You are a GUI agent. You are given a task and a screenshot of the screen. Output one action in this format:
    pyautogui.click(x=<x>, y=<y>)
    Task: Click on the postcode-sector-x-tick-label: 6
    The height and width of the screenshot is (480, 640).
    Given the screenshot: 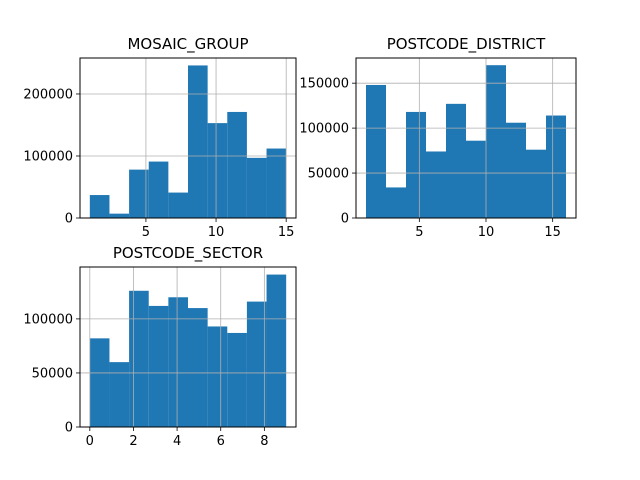 What is the action you would take?
    pyautogui.click(x=221, y=441)
    